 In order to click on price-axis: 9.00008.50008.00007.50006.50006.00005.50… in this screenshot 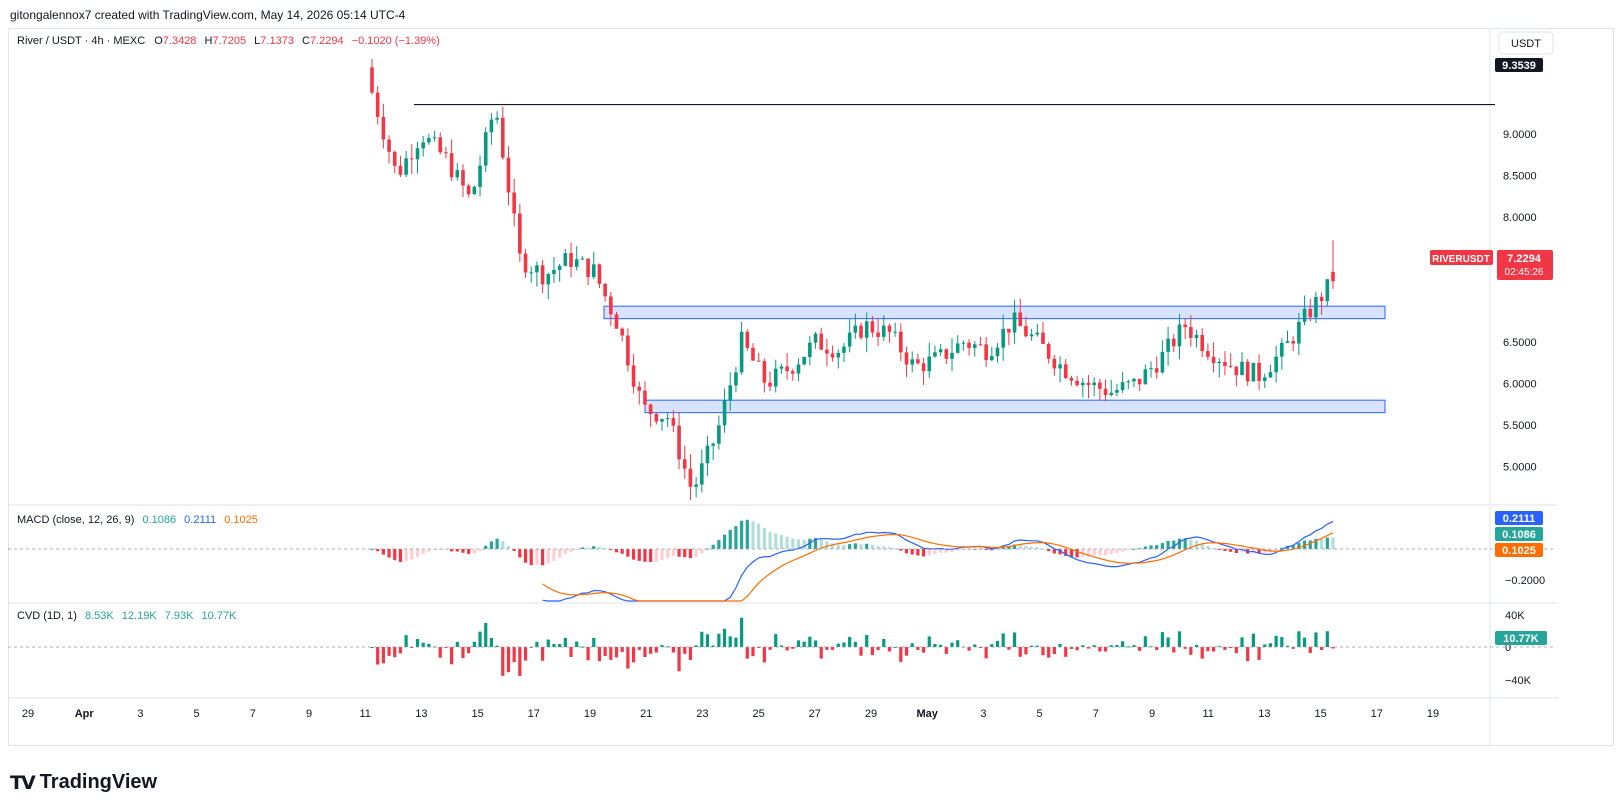, I will do `click(1520, 301)`.